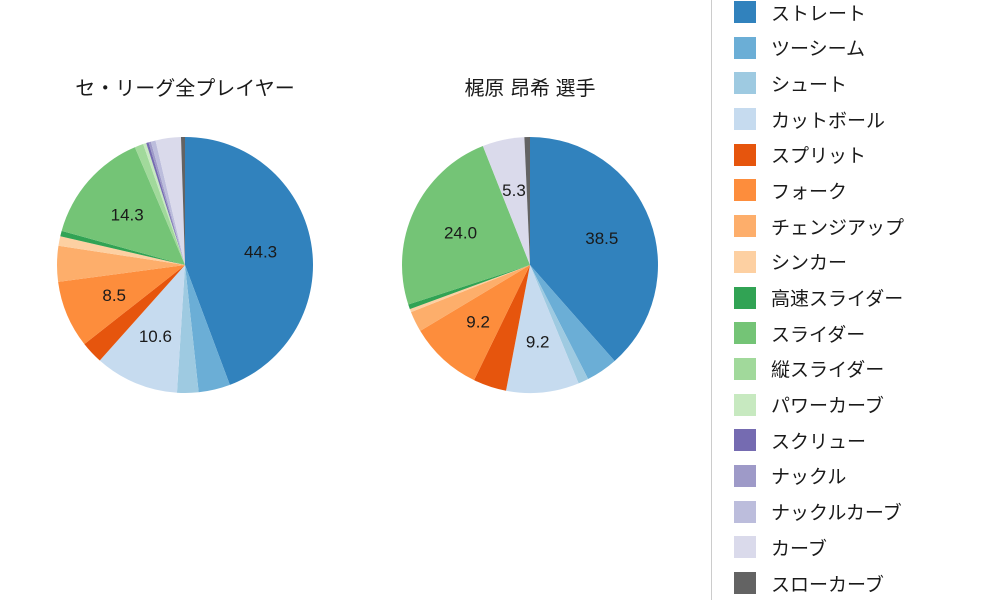  What do you see at coordinates (828, 121) in the screenshot?
I see `legend-label: カットボール` at bounding box center [828, 121].